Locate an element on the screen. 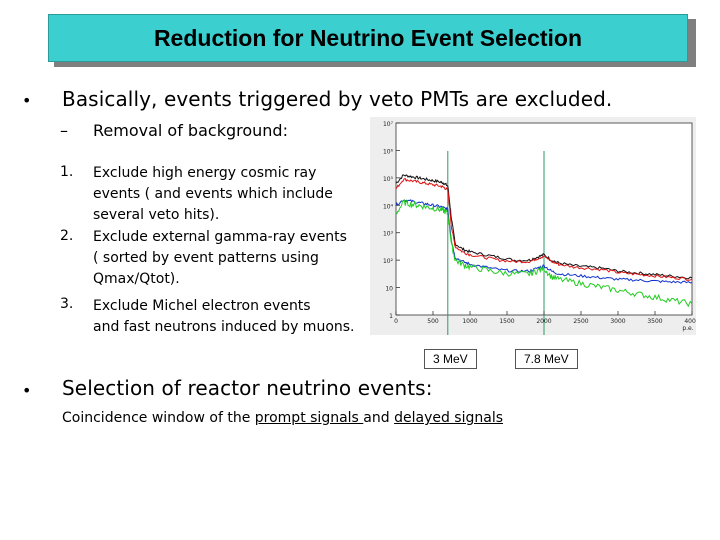  item-2-line-3: Qmax/Qtot). is located at coordinates (136, 279).